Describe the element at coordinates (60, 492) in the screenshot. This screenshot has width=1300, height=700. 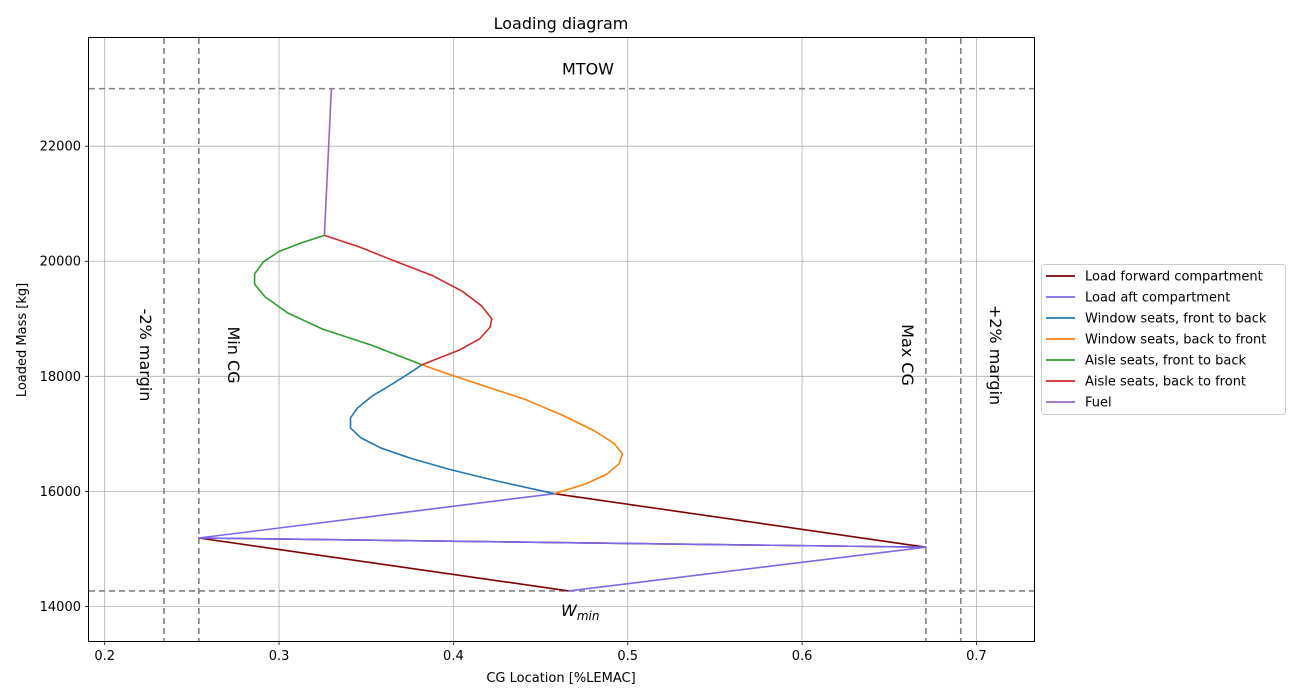
I see `y-tick-label: 16000` at that location.